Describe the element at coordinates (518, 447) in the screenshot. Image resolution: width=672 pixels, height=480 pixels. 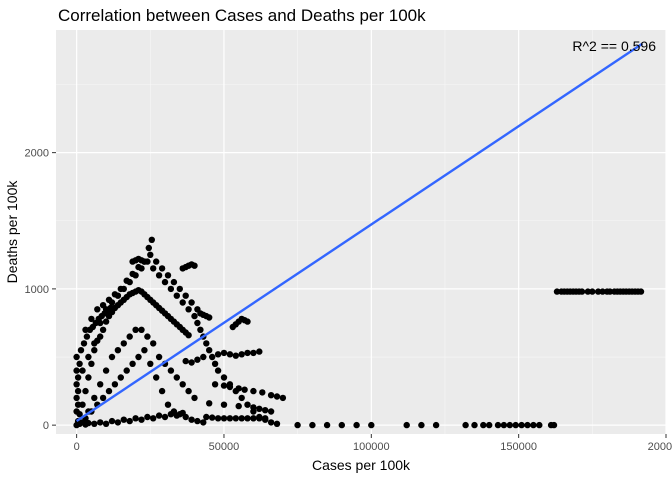
I see `x-tick-label: 150000` at that location.